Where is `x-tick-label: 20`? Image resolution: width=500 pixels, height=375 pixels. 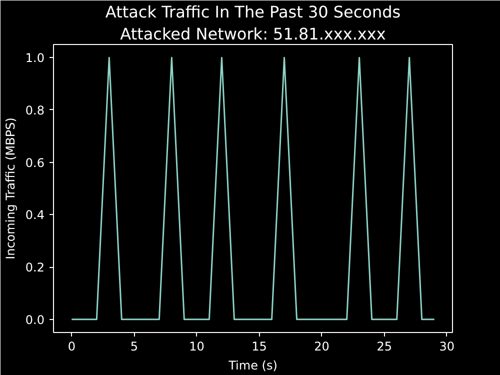
x-tick-label: 20 is located at coordinates (322, 347).